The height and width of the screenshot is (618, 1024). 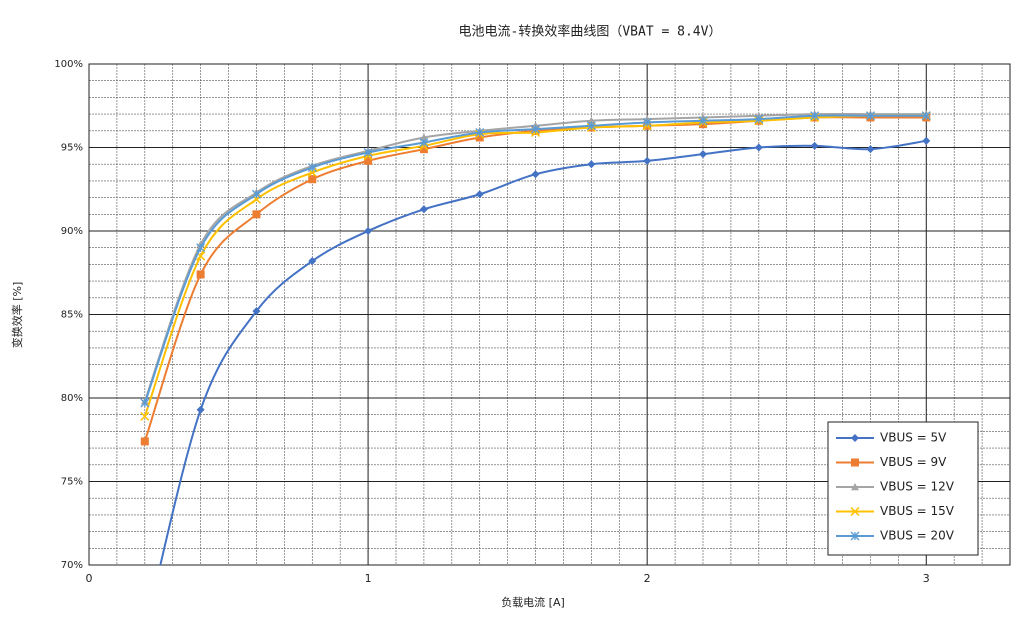 I want to click on x-tick-label: 1, so click(x=368, y=578).